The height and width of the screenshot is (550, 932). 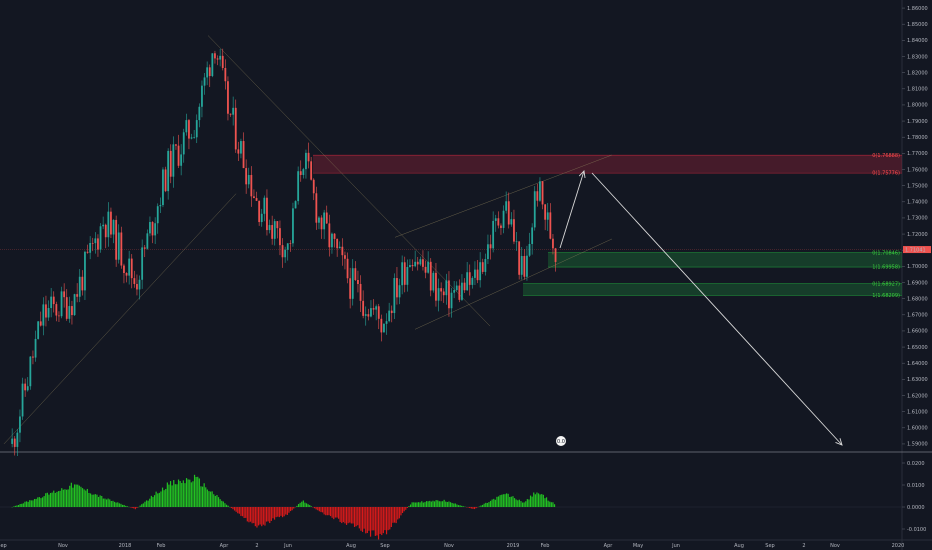 I want to click on osc-tick-label: -0.0100, so click(x=916, y=530).